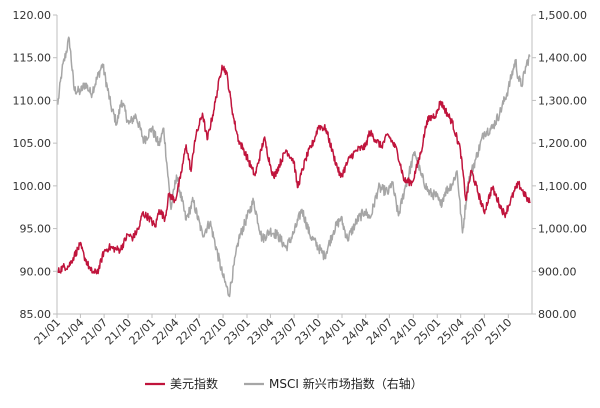 This screenshot has width=600, height=408. What do you see at coordinates (562, 143) in the screenshot?
I see `y-right-tick-label: 1,200.00` at bounding box center [562, 143].